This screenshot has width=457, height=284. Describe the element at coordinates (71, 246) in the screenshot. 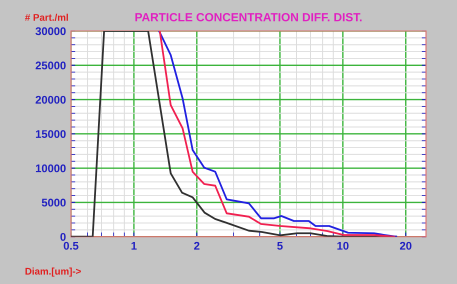

I see `x-tick-label: 0.5` at that location.